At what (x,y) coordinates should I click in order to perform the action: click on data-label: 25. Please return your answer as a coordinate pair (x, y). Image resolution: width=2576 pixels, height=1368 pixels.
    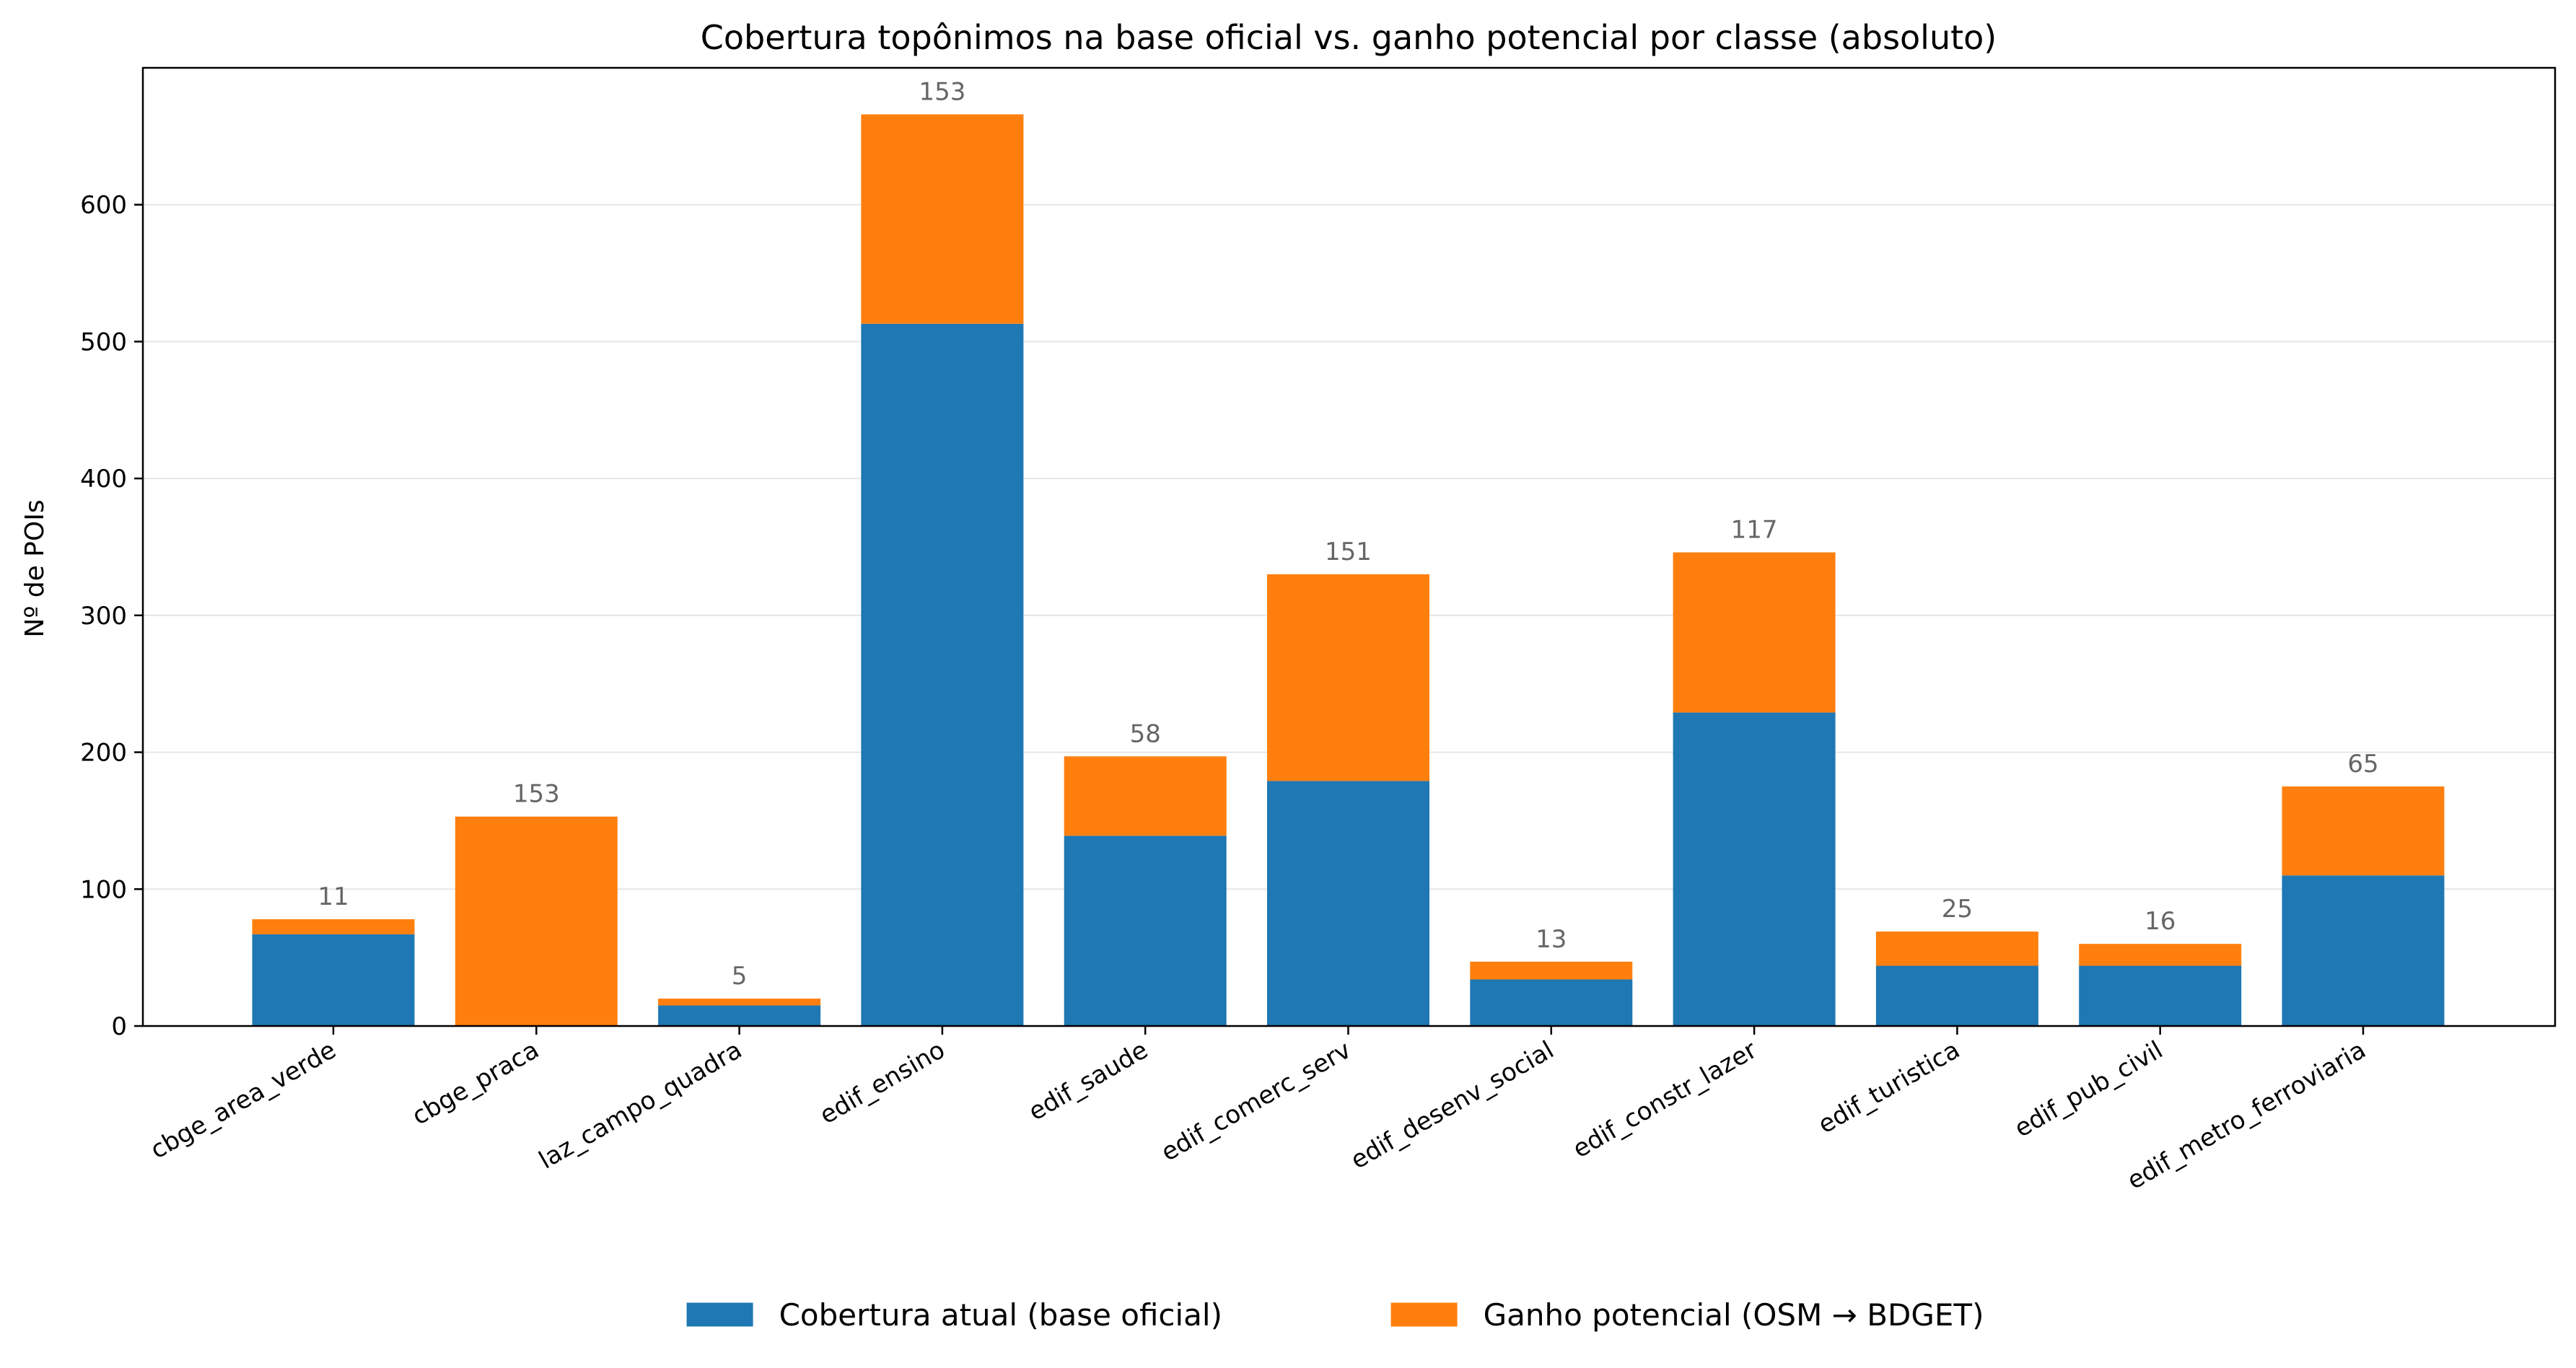
    Looking at the image, I should click on (1957, 910).